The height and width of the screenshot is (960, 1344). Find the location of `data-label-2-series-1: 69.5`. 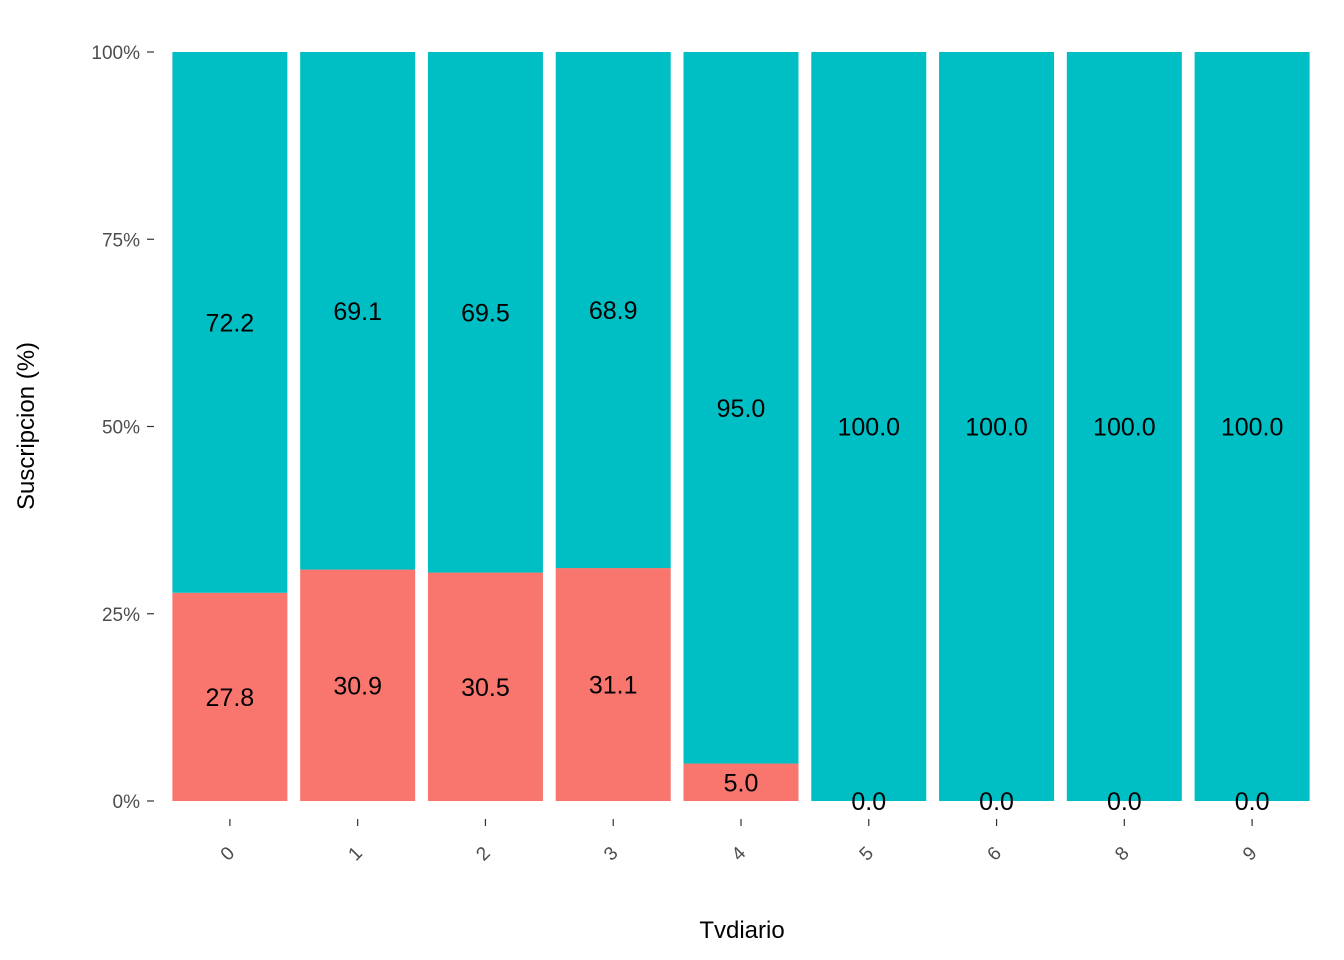

data-label-2-series-1: 69.5 is located at coordinates (485, 313).